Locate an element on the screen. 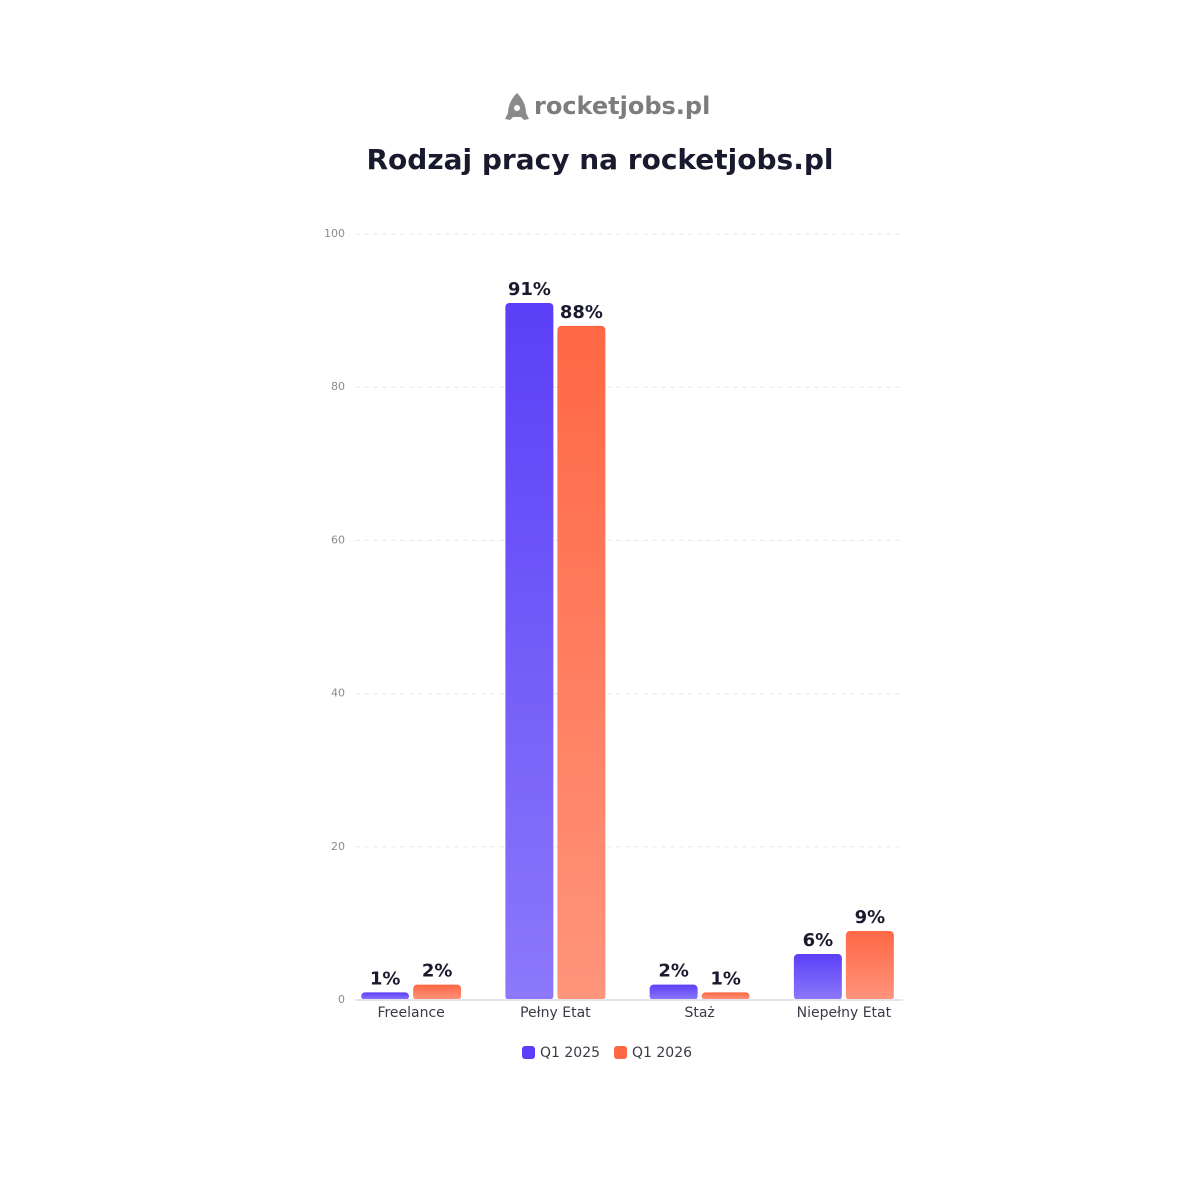 This screenshot has width=1200, height=1200. y-tick-label: 40 is located at coordinates (338, 693).